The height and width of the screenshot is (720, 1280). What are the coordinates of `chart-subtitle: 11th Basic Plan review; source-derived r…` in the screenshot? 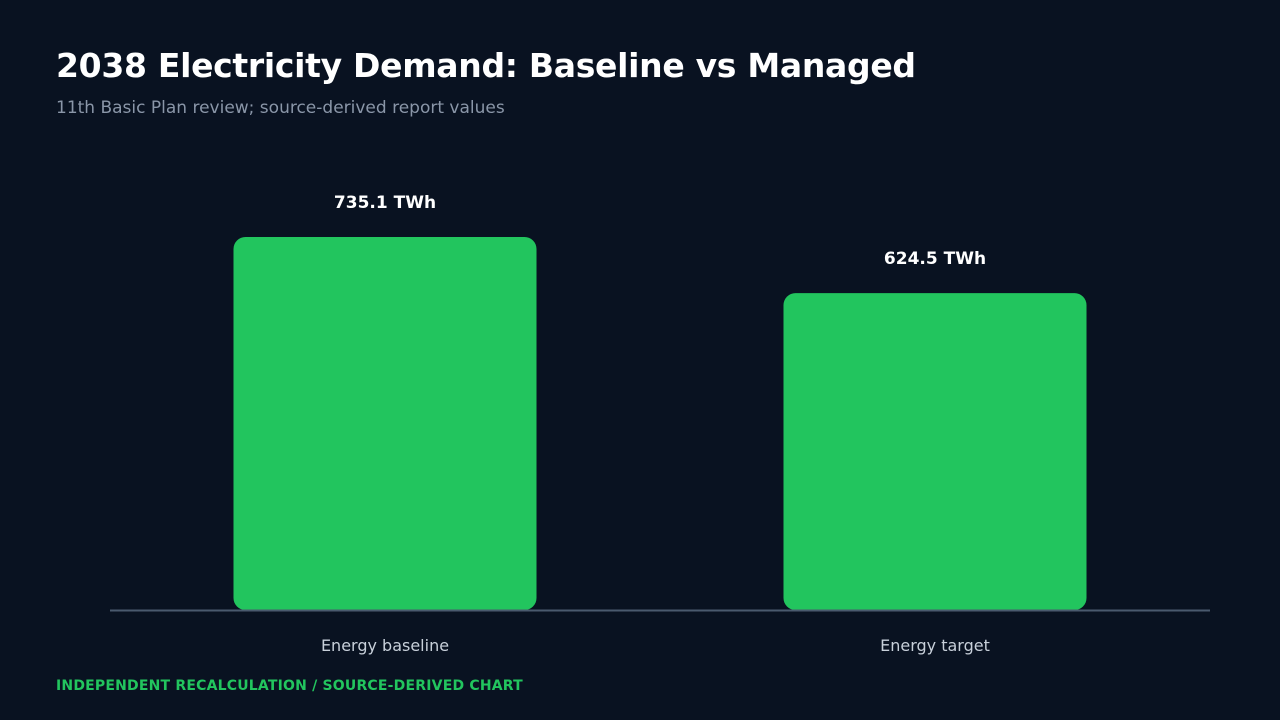 It's located at (280, 108).